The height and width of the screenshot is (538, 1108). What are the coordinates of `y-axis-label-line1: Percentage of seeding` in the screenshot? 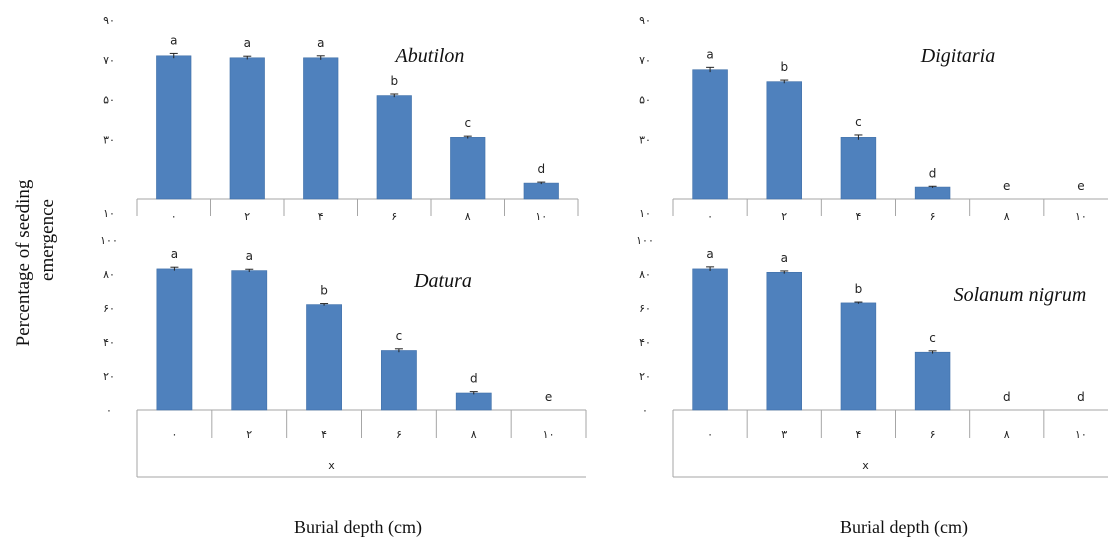 It's located at (23, 262).